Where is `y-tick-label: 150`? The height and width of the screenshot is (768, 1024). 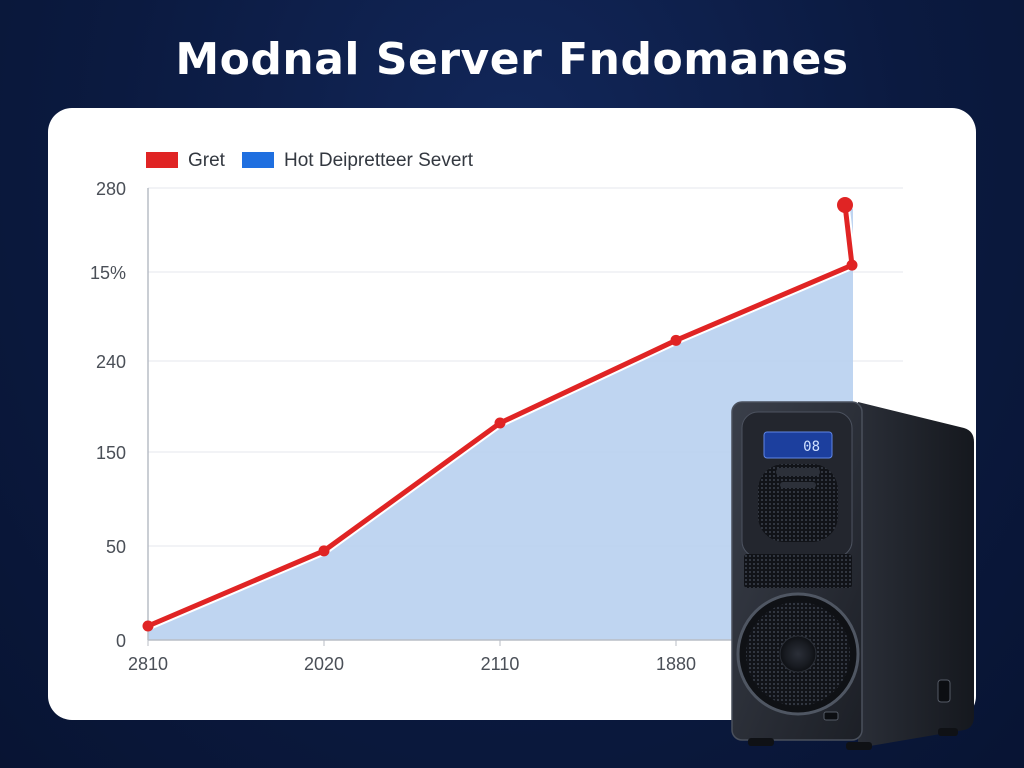 y-tick-label: 150 is located at coordinates (111, 453).